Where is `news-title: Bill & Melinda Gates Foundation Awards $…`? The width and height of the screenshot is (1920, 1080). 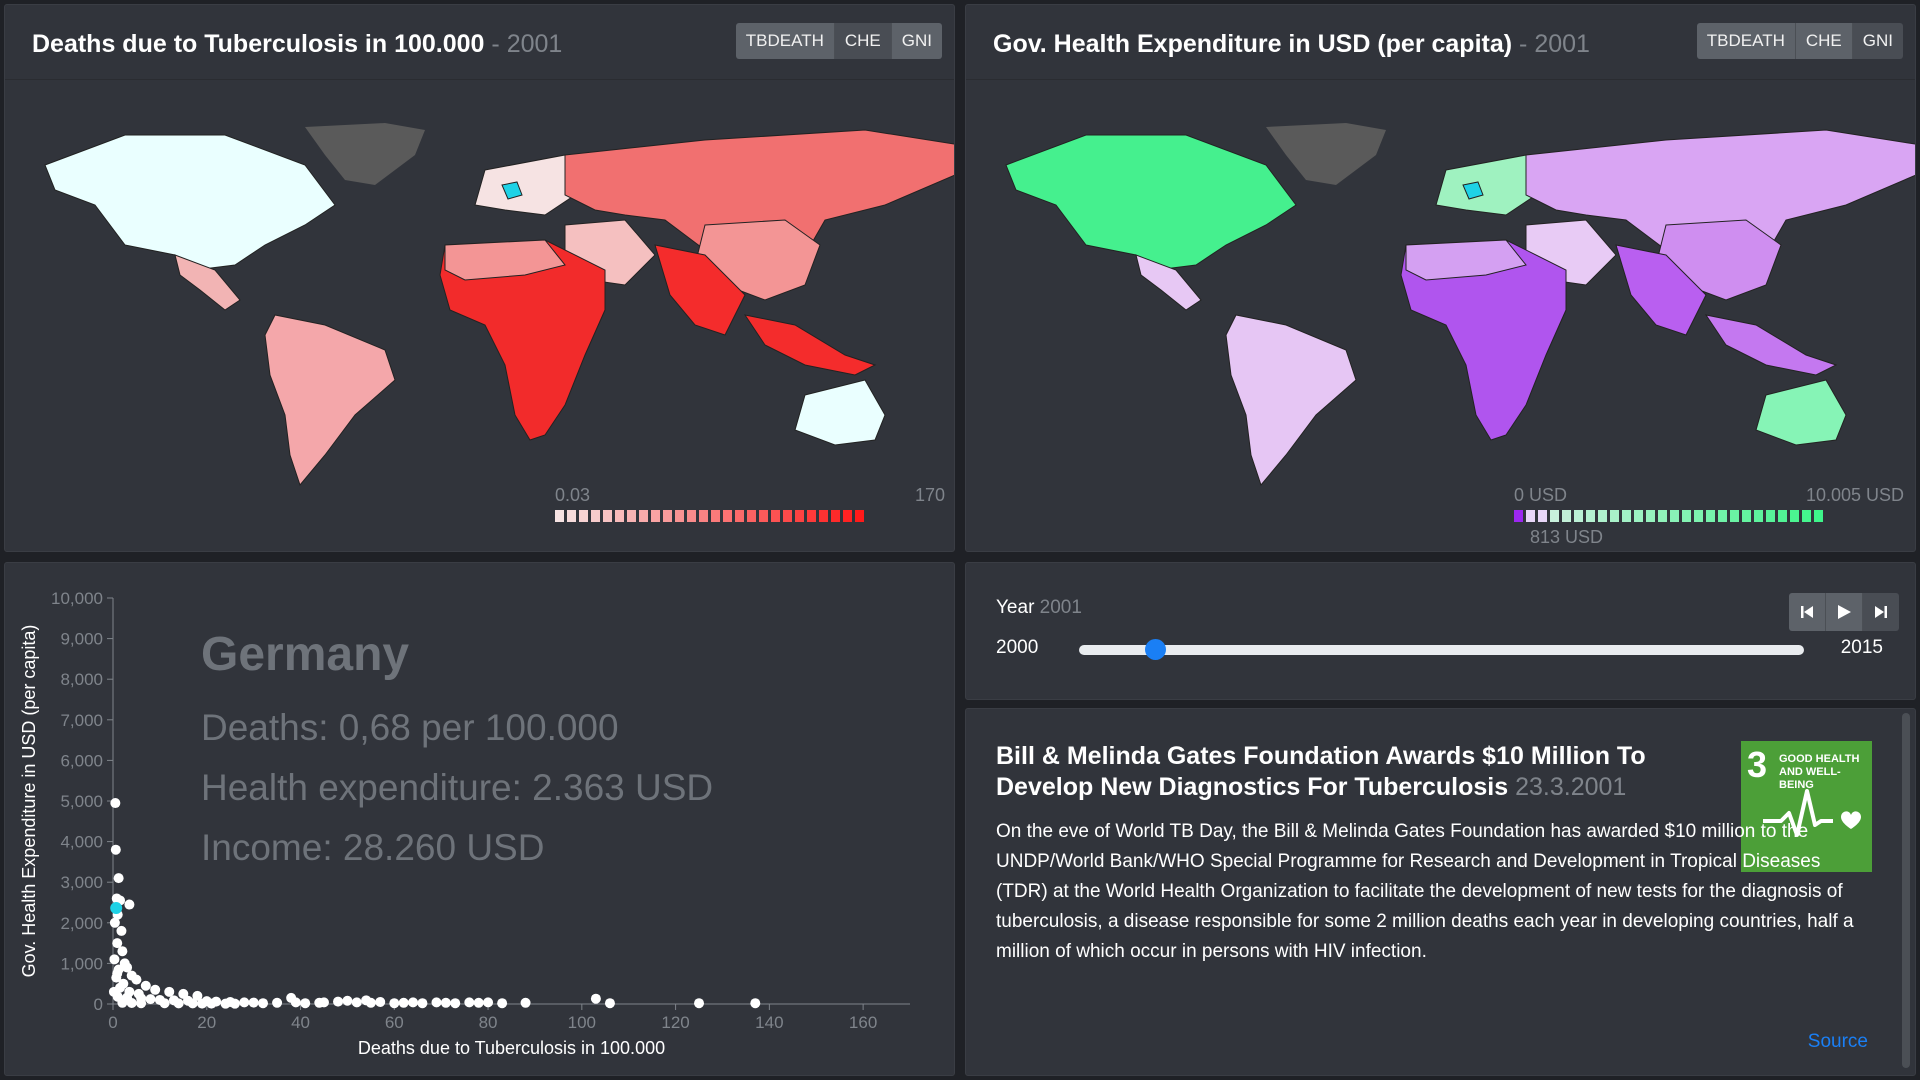
news-title: Bill & Melinda Gates Foundation Awards $… is located at coordinates (1358, 772).